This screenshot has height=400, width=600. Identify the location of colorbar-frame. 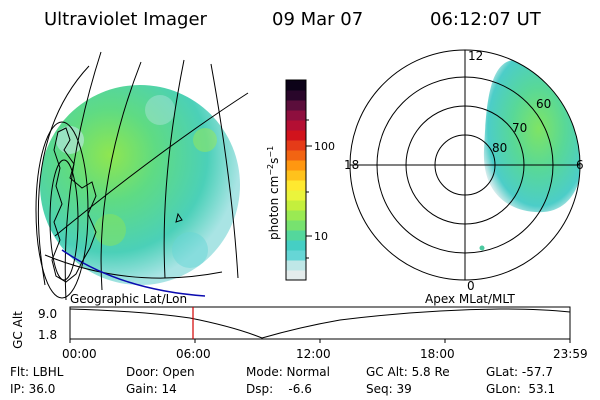
(296, 180).